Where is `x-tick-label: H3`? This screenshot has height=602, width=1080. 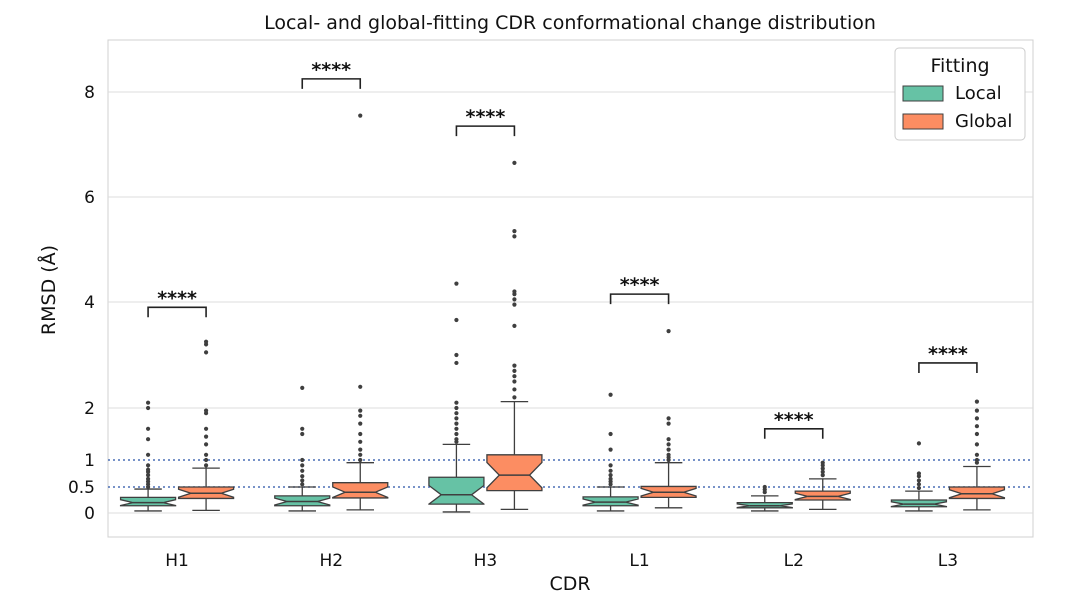 x-tick-label: H3 is located at coordinates (486, 561).